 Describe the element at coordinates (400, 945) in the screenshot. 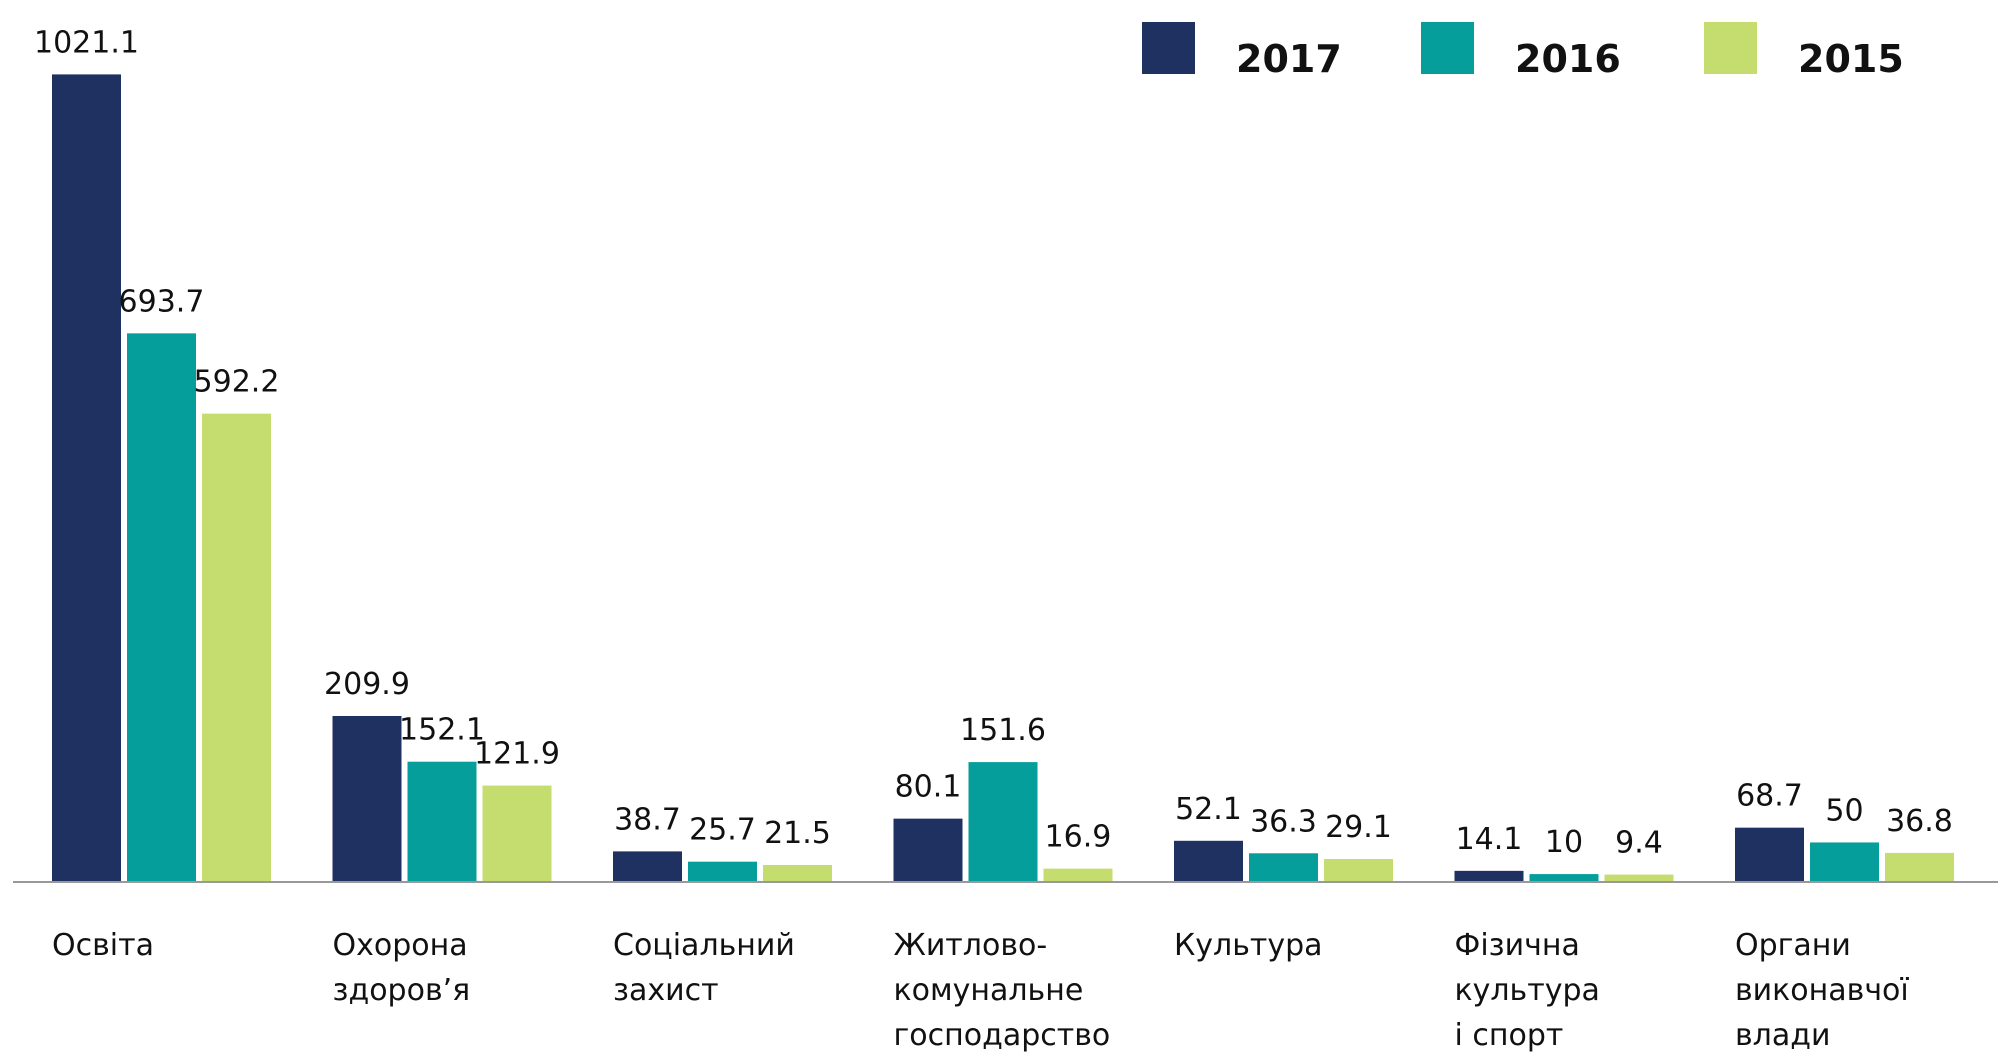

I see `x-tick-label: Охорона` at that location.